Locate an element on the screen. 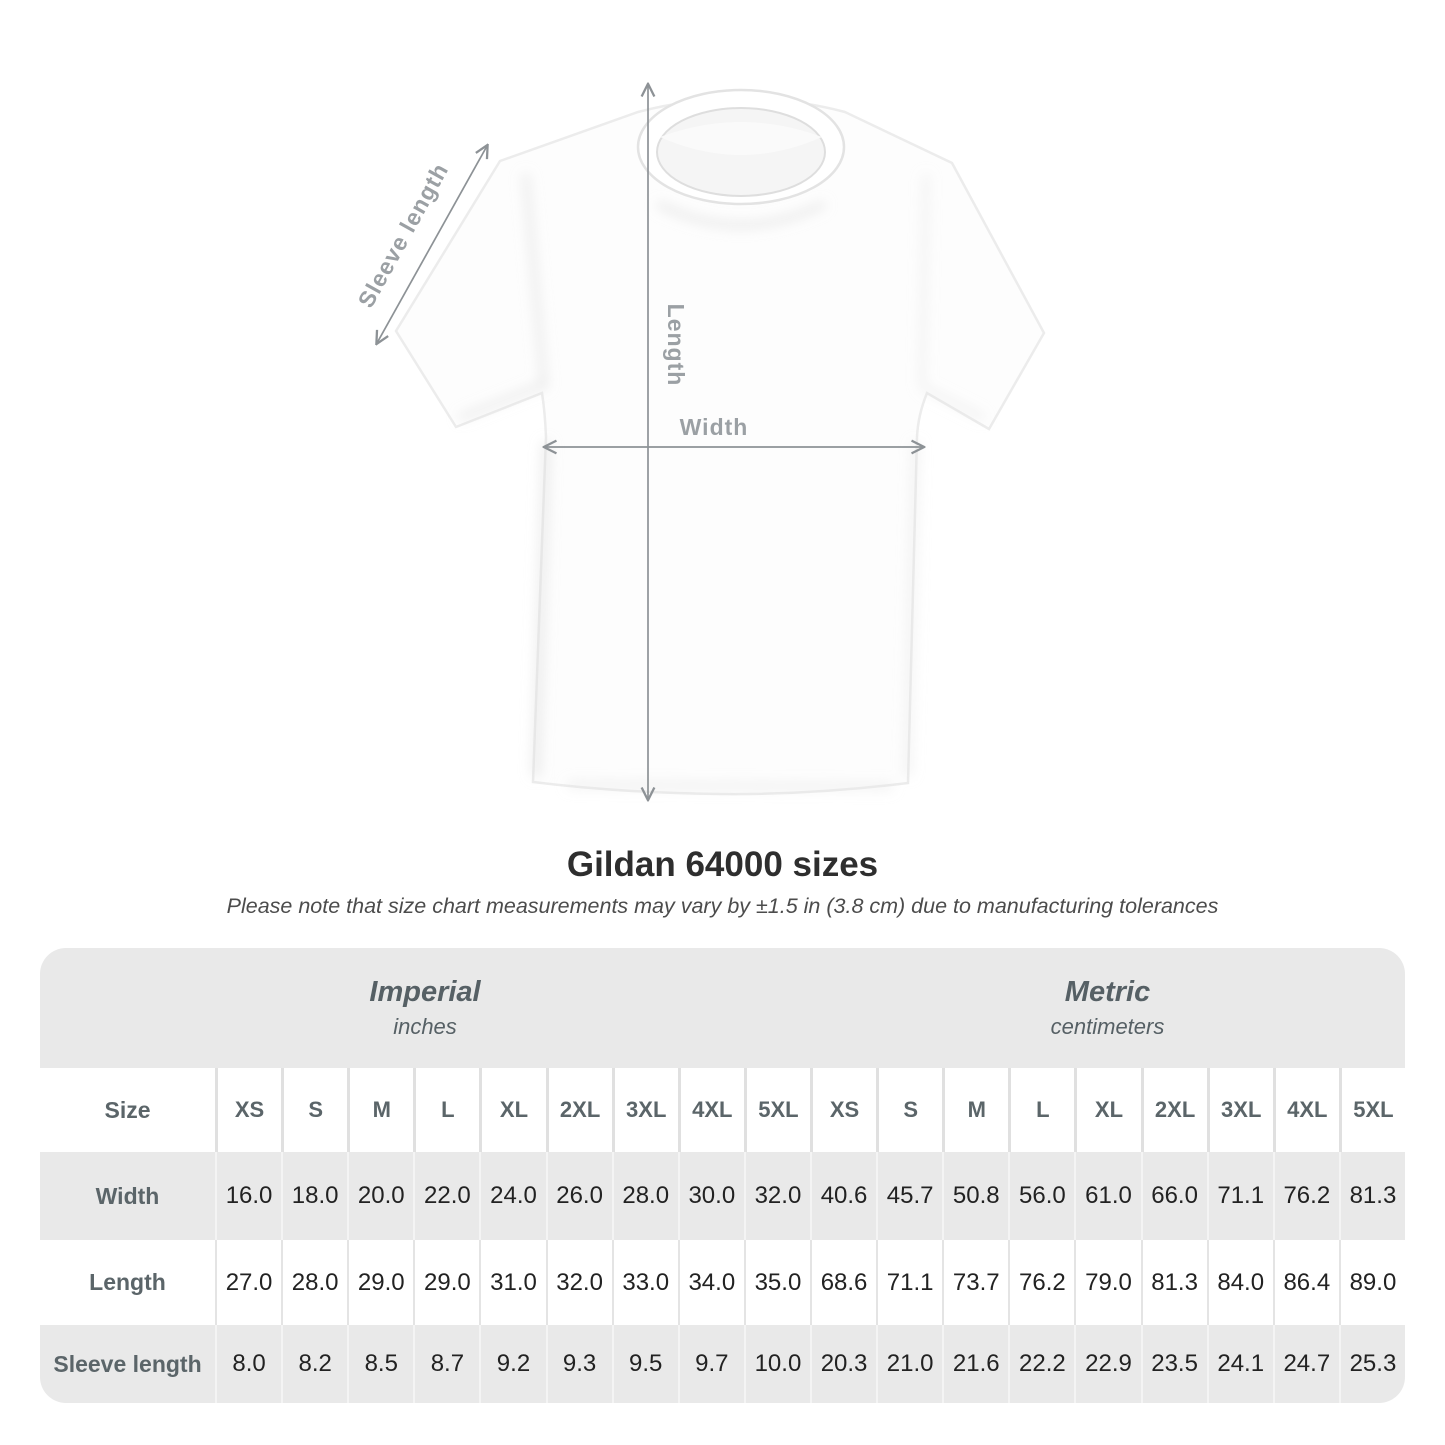  unit-group: Imperial inches is located at coordinates (425, 1008).